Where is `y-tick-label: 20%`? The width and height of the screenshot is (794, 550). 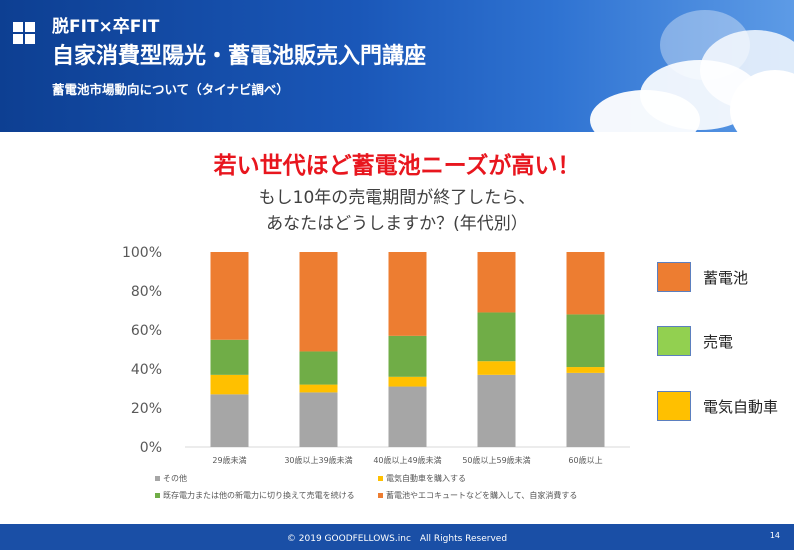
y-tick-label: 20% is located at coordinates (146, 409).